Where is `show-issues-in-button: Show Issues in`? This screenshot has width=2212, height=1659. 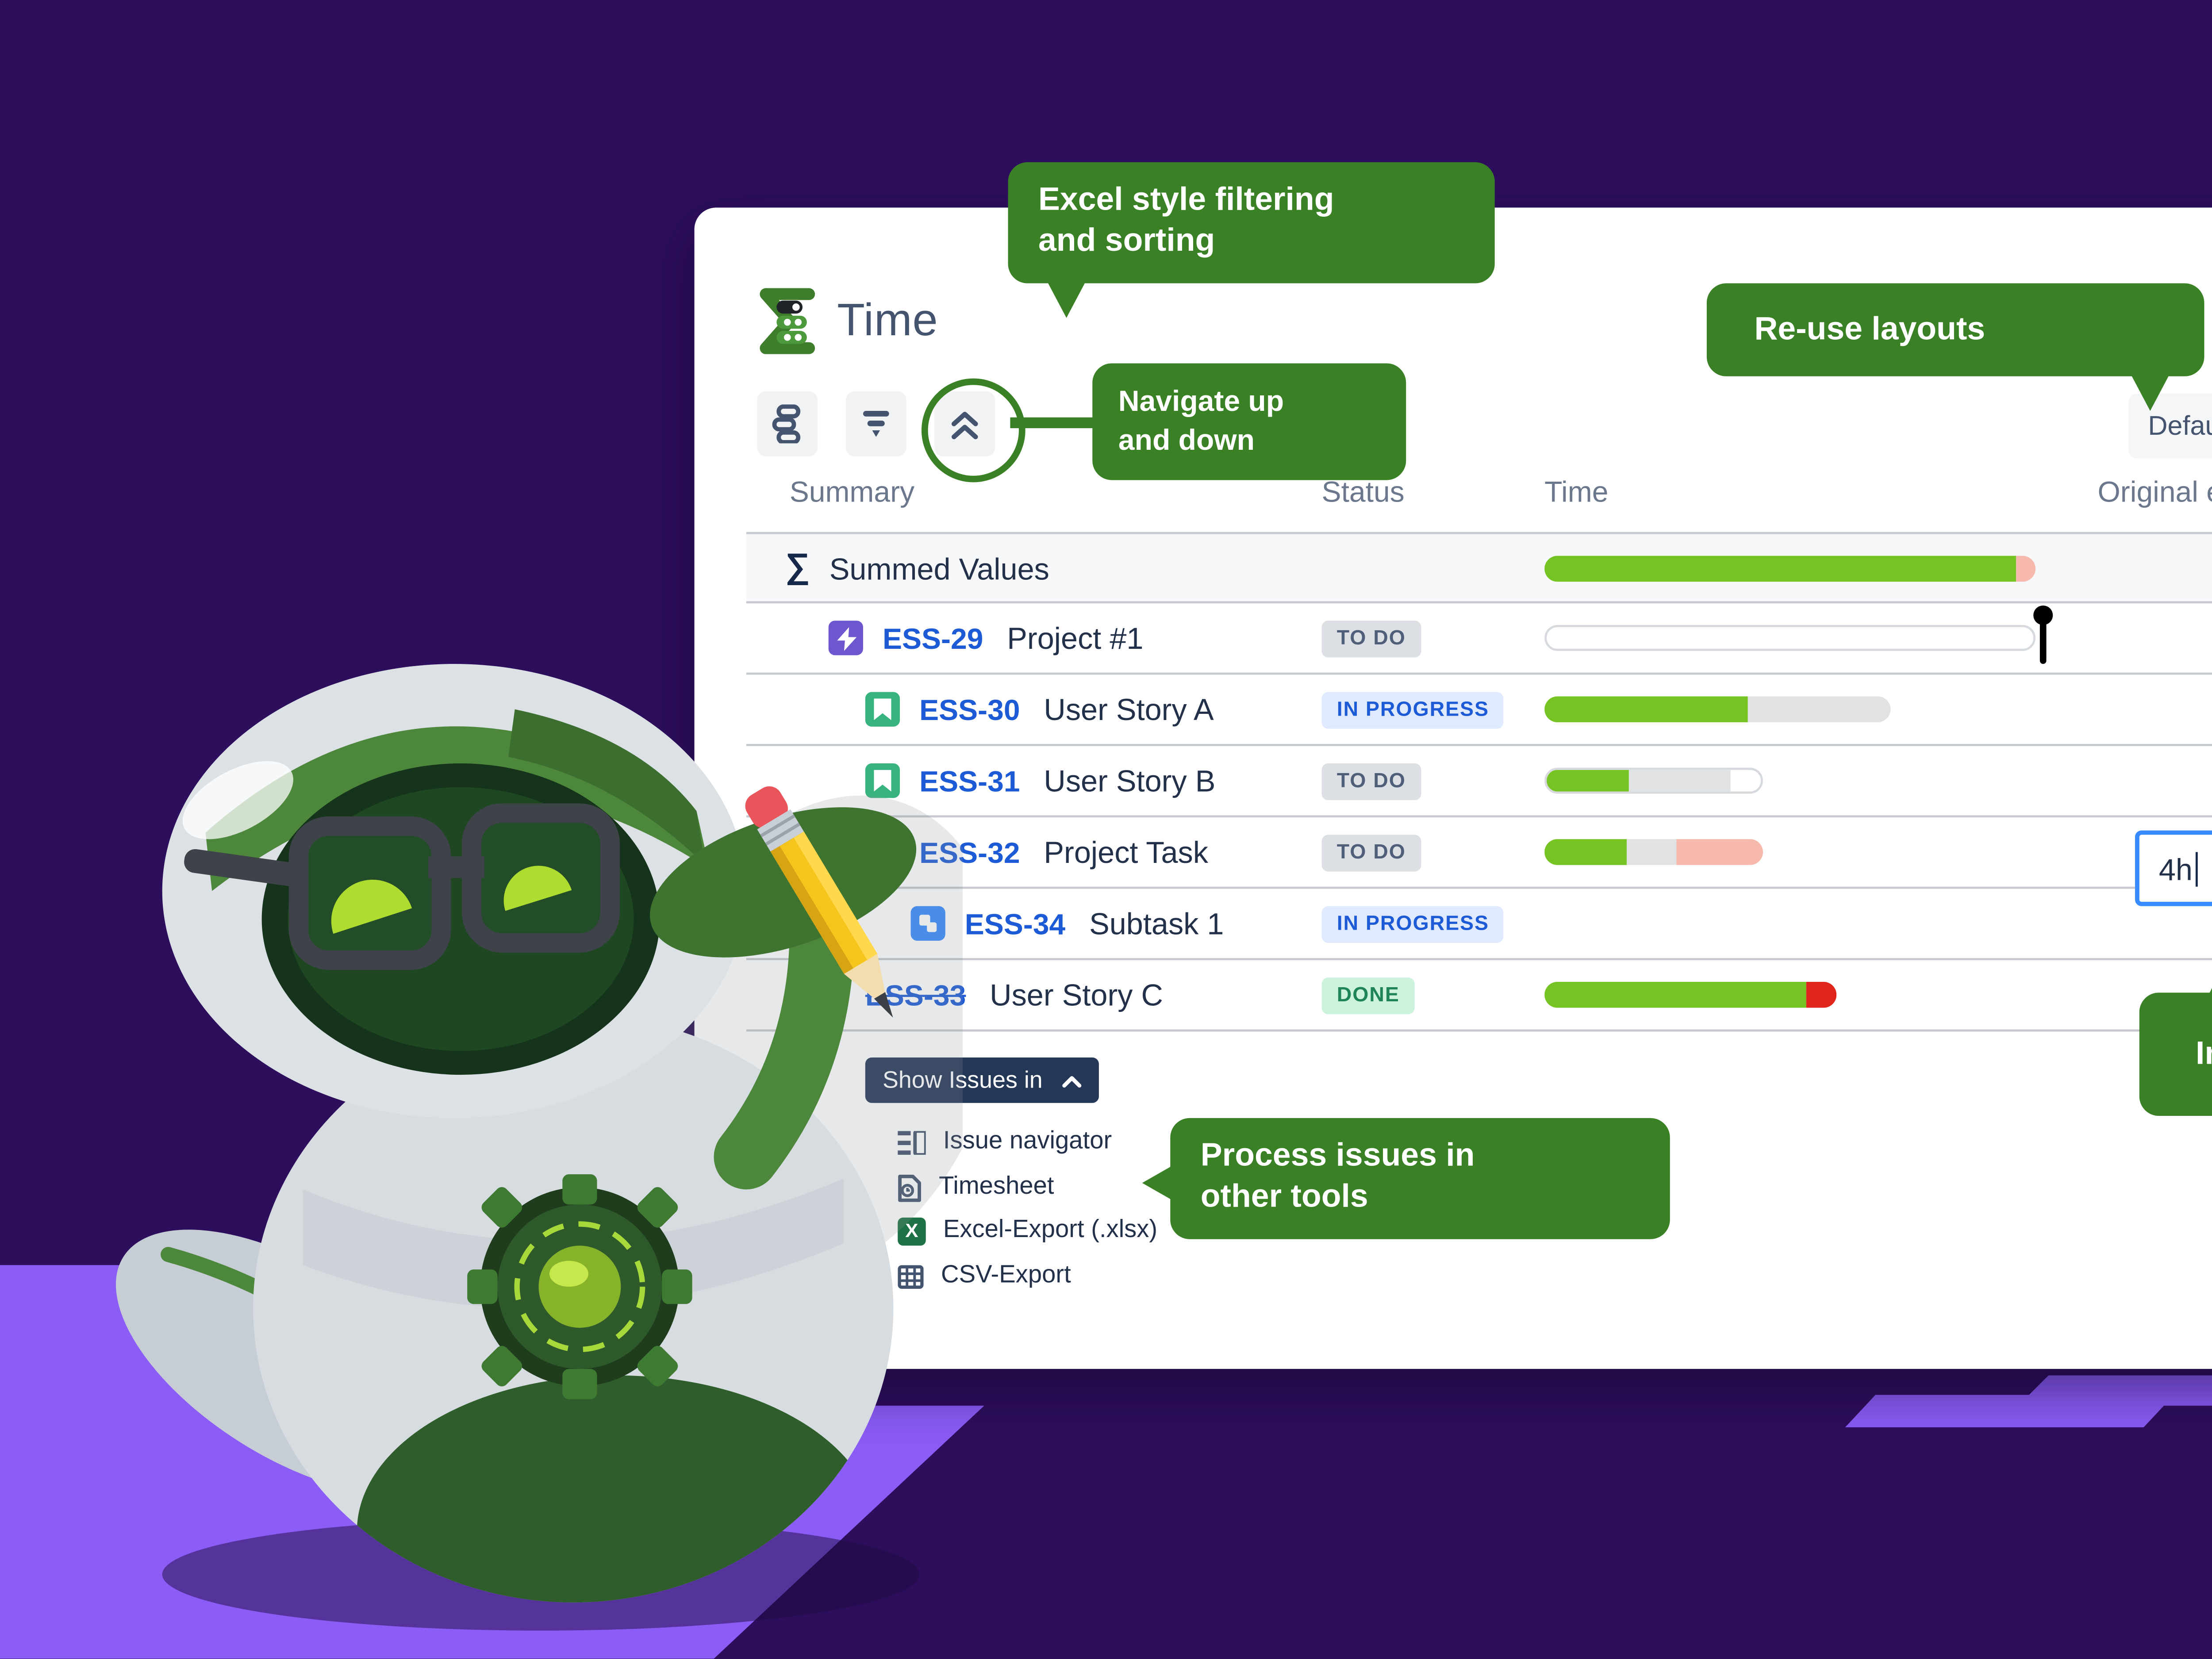 show-issues-in-button: Show Issues in is located at coordinates (982, 1080).